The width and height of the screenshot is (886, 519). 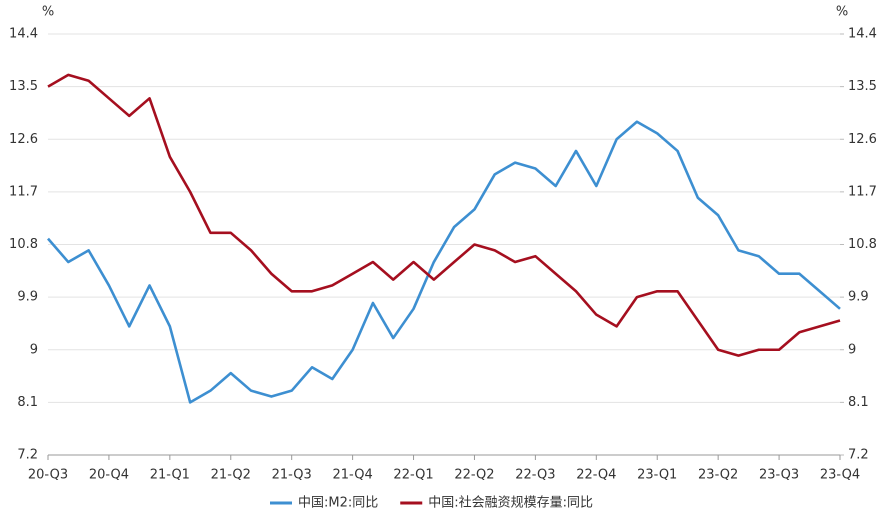 I want to click on y-axis-label: %, so click(x=48, y=12).